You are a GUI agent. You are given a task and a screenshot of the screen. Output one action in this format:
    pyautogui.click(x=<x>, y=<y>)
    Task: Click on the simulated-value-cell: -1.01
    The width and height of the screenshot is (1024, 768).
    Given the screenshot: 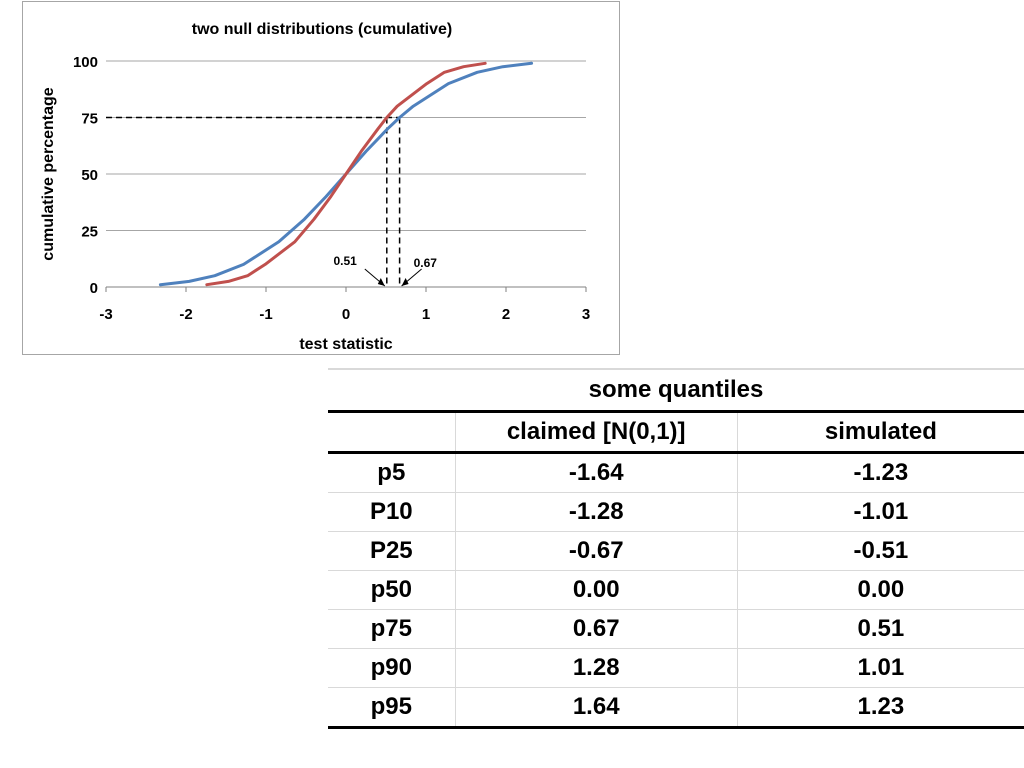 What is the action you would take?
    pyautogui.click(x=880, y=512)
    